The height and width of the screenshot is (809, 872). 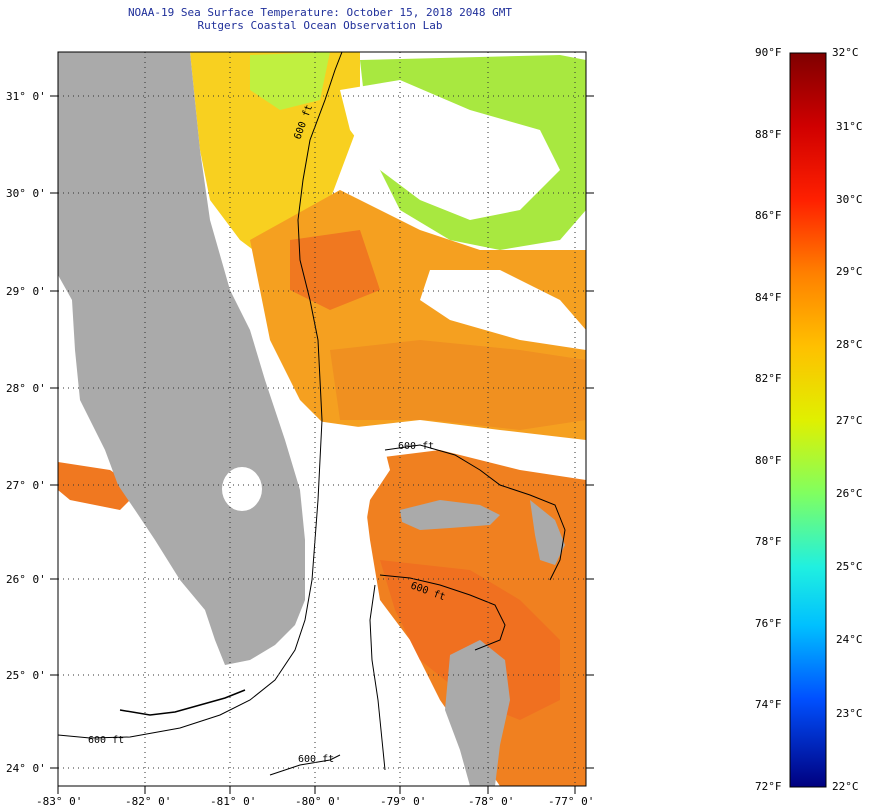 What do you see at coordinates (849, 713) in the screenshot?
I see `colorbar-c-label: 23°C` at bounding box center [849, 713].